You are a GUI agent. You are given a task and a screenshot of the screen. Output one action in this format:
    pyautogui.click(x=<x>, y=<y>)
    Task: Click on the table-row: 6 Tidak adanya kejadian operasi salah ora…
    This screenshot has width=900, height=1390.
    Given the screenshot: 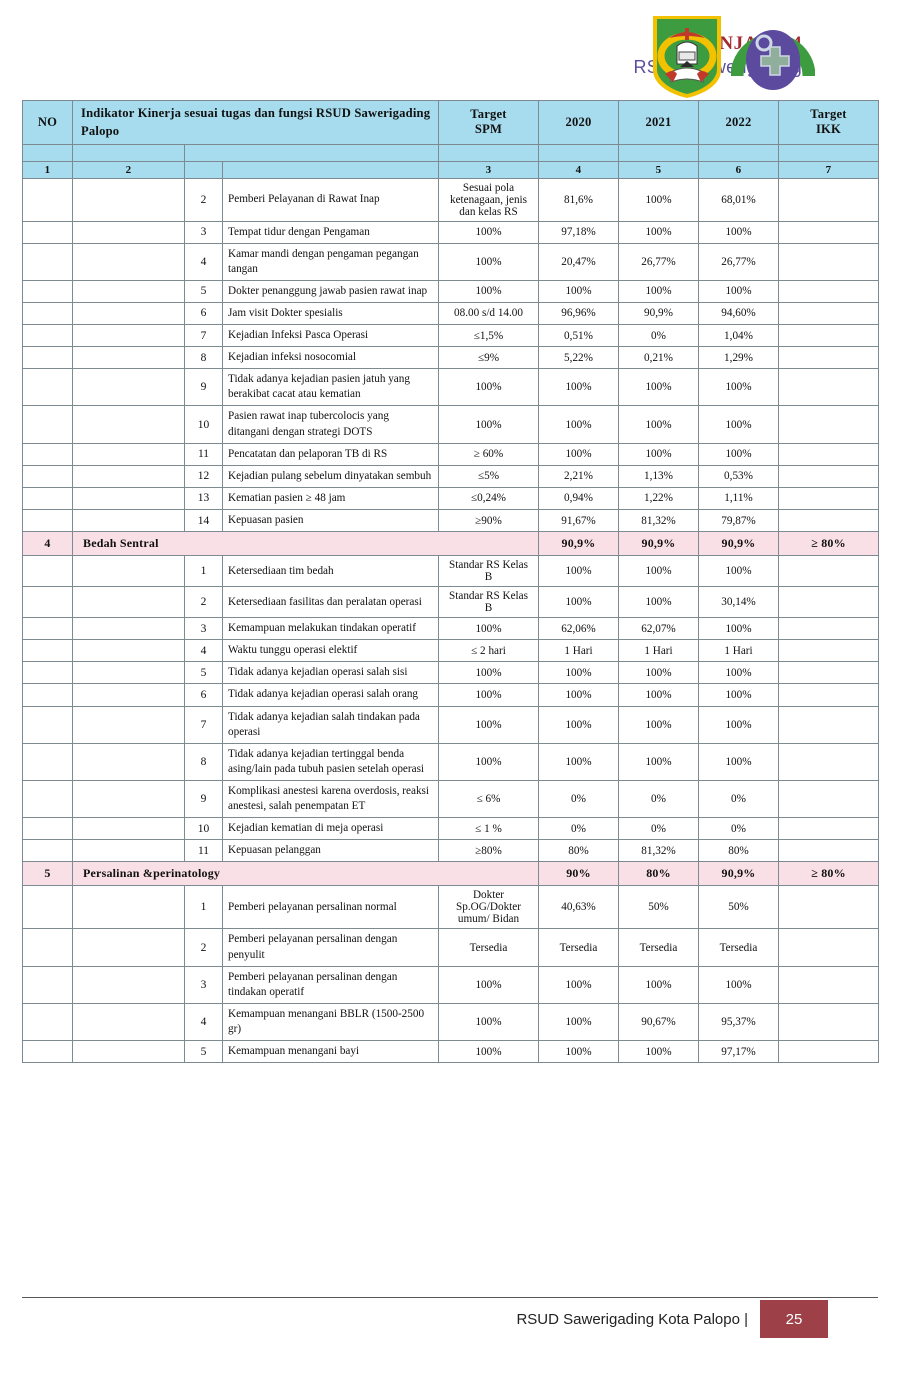 What is the action you would take?
    pyautogui.click(x=450, y=695)
    